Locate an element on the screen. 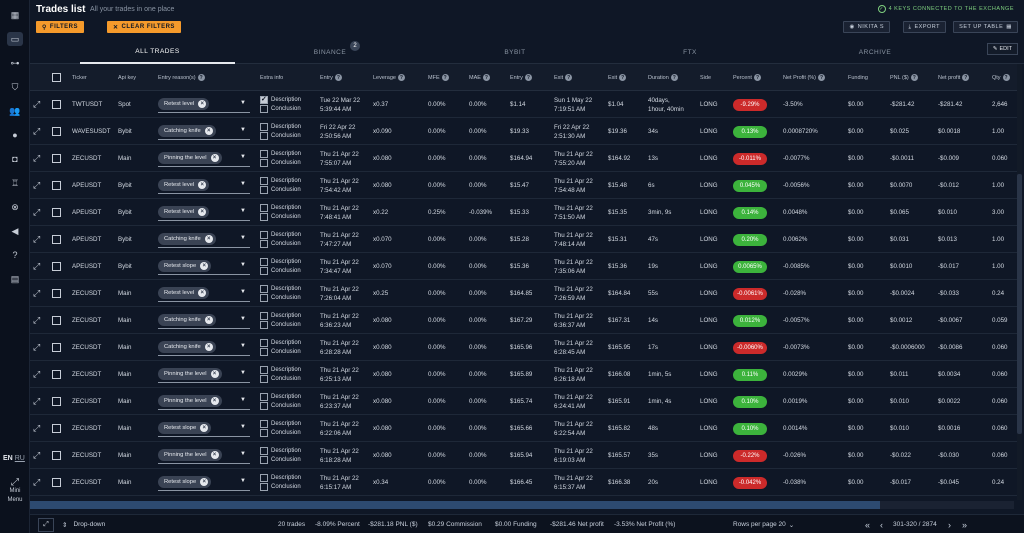 The height and width of the screenshot is (533, 1024). horizontal-scrollbar-thumb is located at coordinates (455, 505).